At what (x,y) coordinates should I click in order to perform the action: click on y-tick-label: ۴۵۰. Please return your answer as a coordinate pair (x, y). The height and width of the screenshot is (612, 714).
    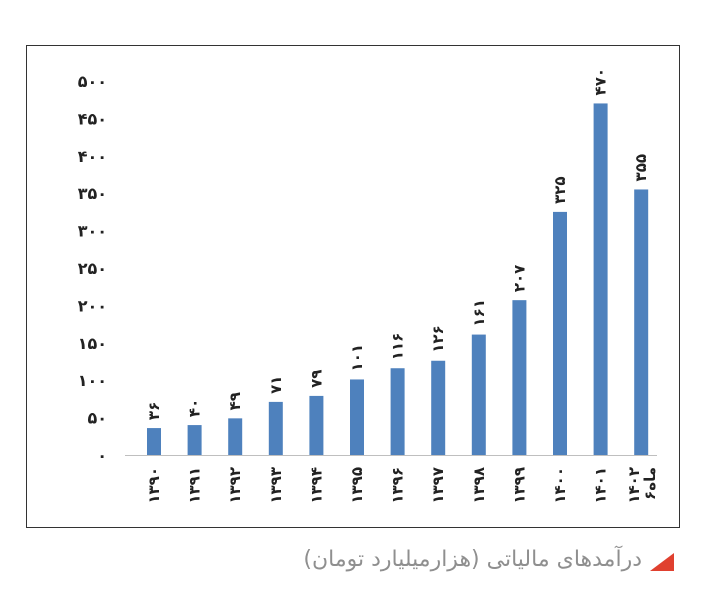
    Looking at the image, I should click on (92, 118).